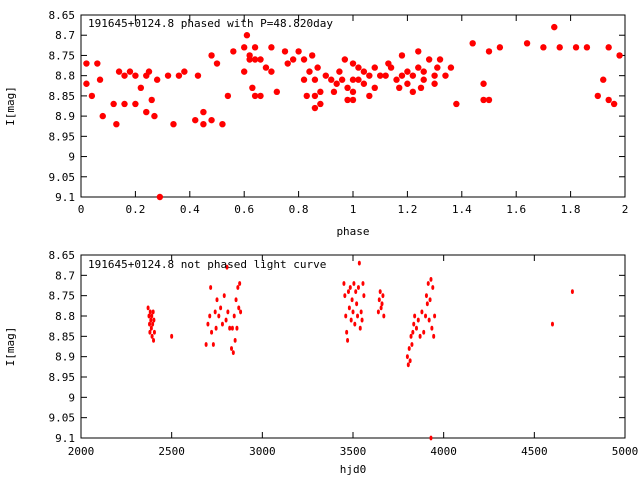 This screenshot has height=480, width=640. I want to click on y-tick-label: 8.65, so click(62, 255).